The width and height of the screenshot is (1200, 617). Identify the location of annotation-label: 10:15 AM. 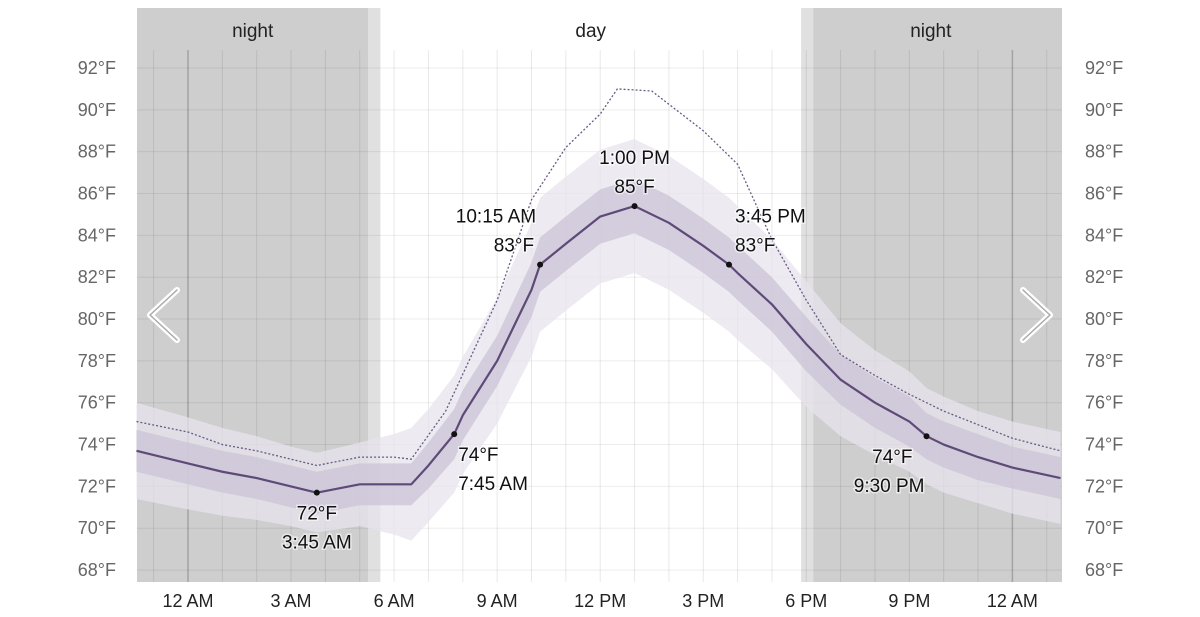
(496, 217).